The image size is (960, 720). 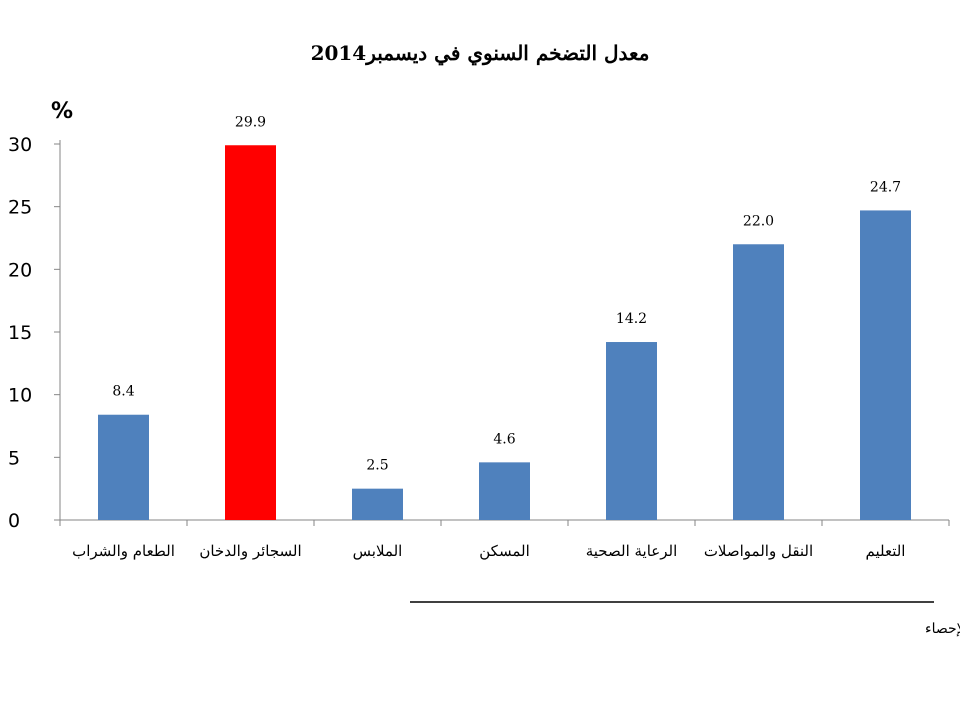 What do you see at coordinates (34, 333) in the screenshot?
I see `y-ticks: 0 5 10 15 20 25 30` at bounding box center [34, 333].